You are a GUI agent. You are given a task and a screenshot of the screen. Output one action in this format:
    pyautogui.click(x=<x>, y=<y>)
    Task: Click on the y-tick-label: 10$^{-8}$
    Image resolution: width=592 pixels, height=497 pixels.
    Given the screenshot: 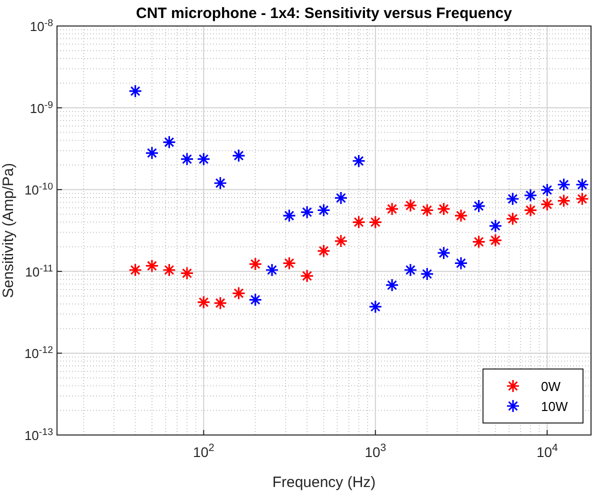 What is the action you would take?
    pyautogui.click(x=41, y=26)
    